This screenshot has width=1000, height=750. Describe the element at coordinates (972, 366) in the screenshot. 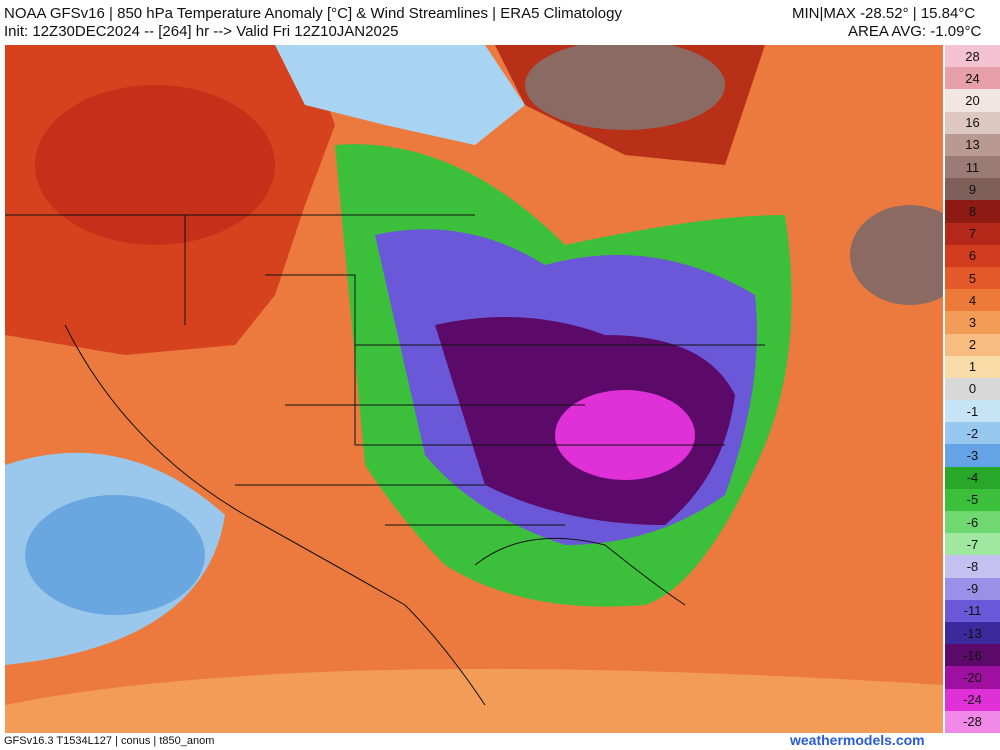

I see `colorbar-swatch: 1` at that location.